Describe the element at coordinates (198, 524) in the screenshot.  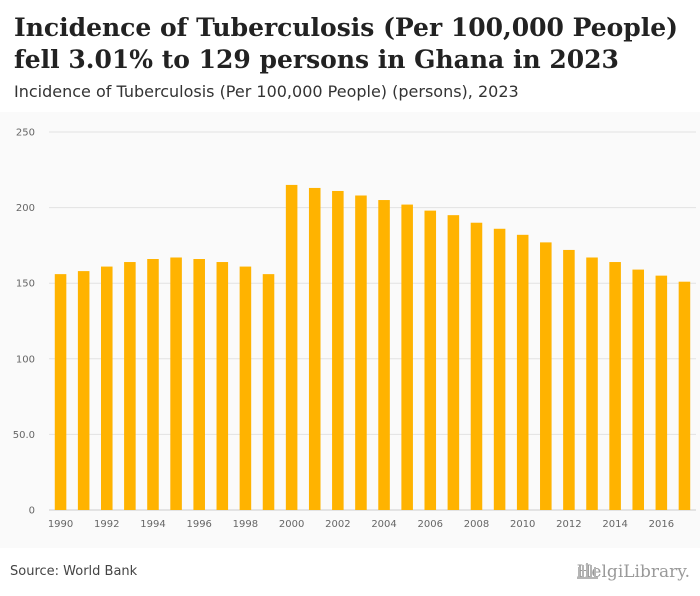
I see `x-tick-label: 1996` at that location.